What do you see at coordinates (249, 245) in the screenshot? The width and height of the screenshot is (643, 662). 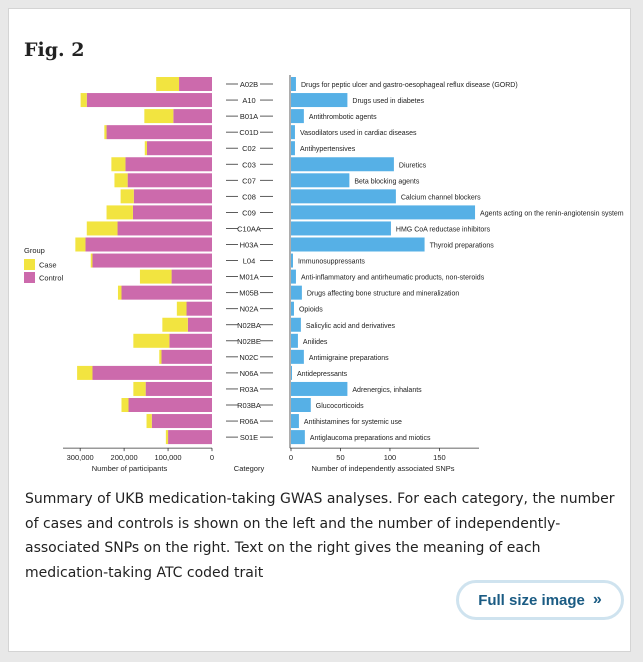 I see `category-label: H03A` at bounding box center [249, 245].